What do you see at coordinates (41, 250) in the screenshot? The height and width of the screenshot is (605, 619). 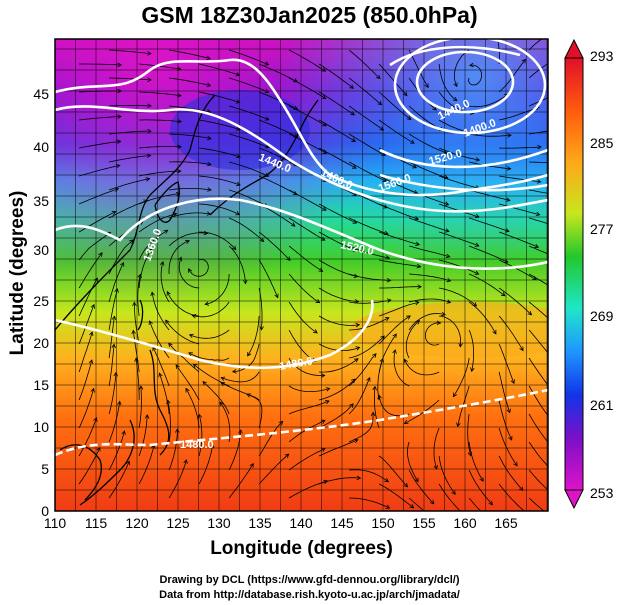 I see `y-tick: 30` at bounding box center [41, 250].